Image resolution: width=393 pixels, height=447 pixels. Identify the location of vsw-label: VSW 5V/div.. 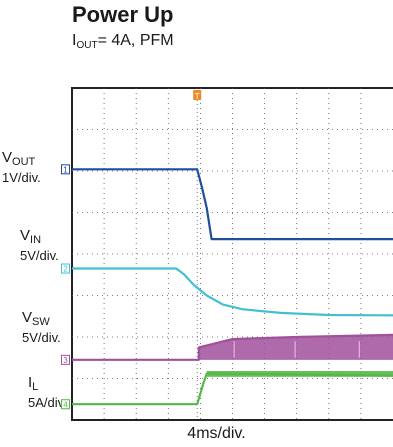
(41, 327).